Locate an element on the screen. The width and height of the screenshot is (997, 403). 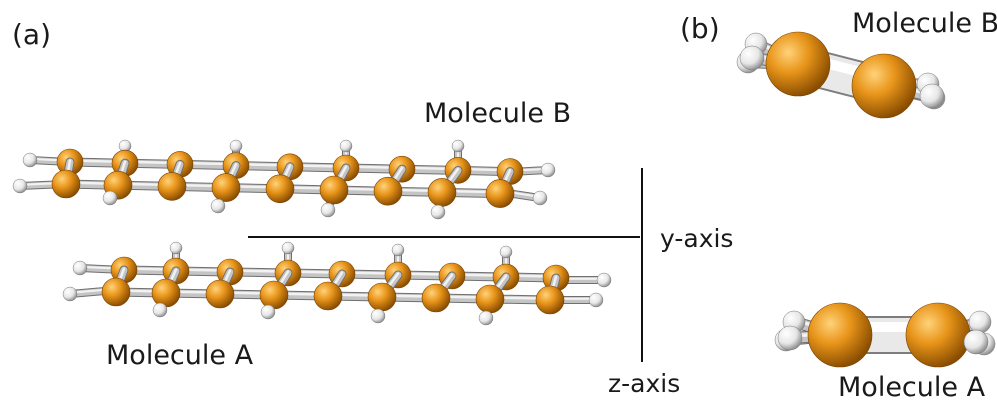
panel-b-label: (b) is located at coordinates (700, 28).